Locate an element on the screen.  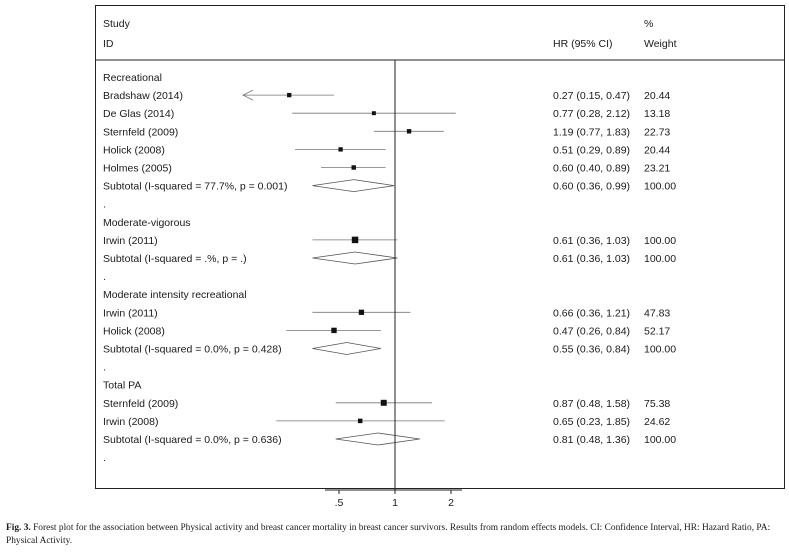
hr-ci-value: 0.55 (0.36, 0.84) is located at coordinates (591, 350).